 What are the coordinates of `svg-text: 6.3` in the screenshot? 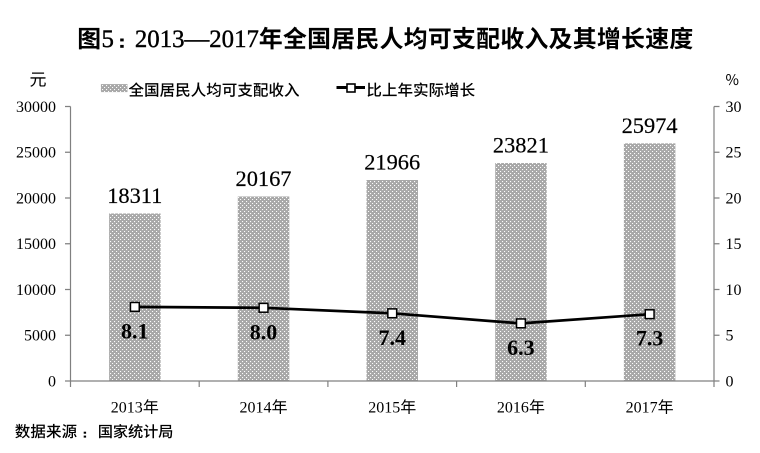 It's located at (521, 347).